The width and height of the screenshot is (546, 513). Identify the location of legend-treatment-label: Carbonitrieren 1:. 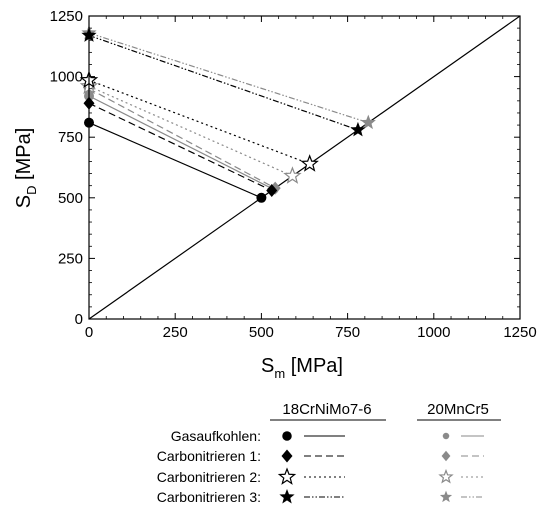
(209, 456).